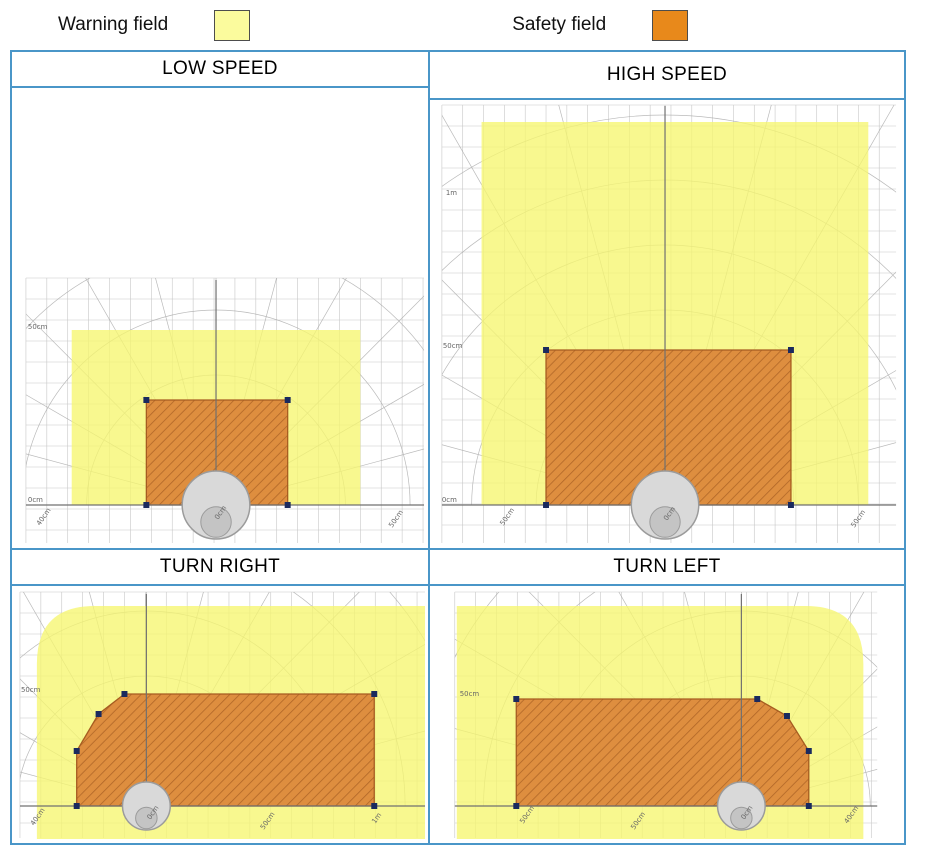  Describe the element at coordinates (220, 714) in the screenshot. I see `diagram-turn-right: 50cm 40cm 0cm 50cm 1m` at that location.